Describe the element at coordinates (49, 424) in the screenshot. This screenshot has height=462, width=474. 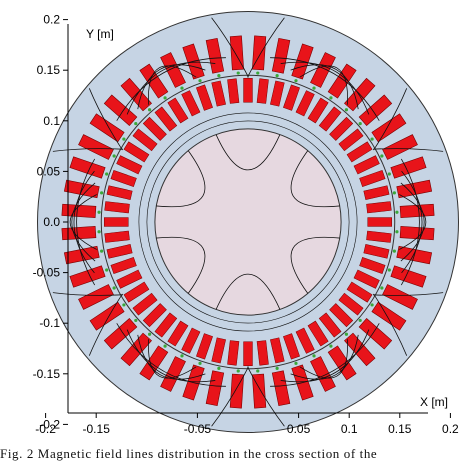
I see `y-tick-label: -0.2` at that location.